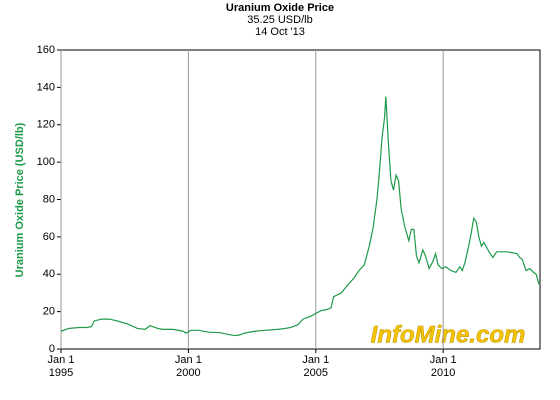 Image resolution: width=560 pixels, height=400 pixels. I want to click on y-tick-label: 20, so click(49, 312).